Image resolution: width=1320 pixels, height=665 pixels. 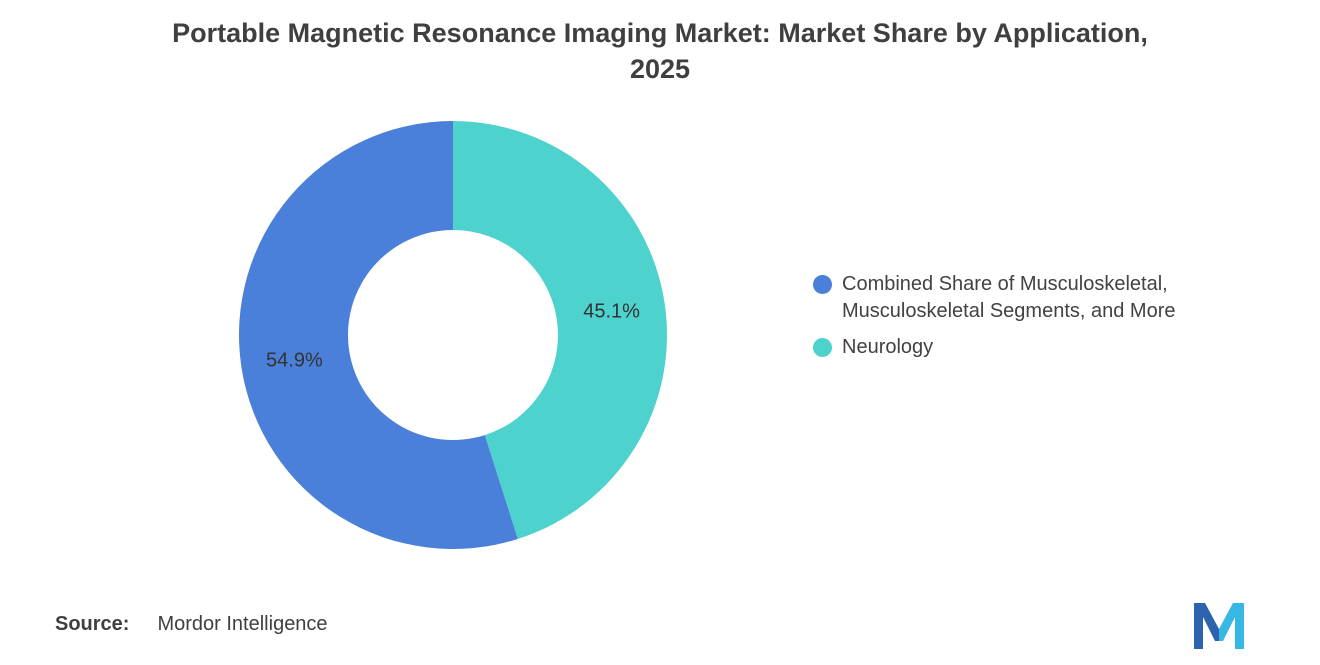 I want to click on legend-label-neurology: Neurology, so click(x=888, y=347).